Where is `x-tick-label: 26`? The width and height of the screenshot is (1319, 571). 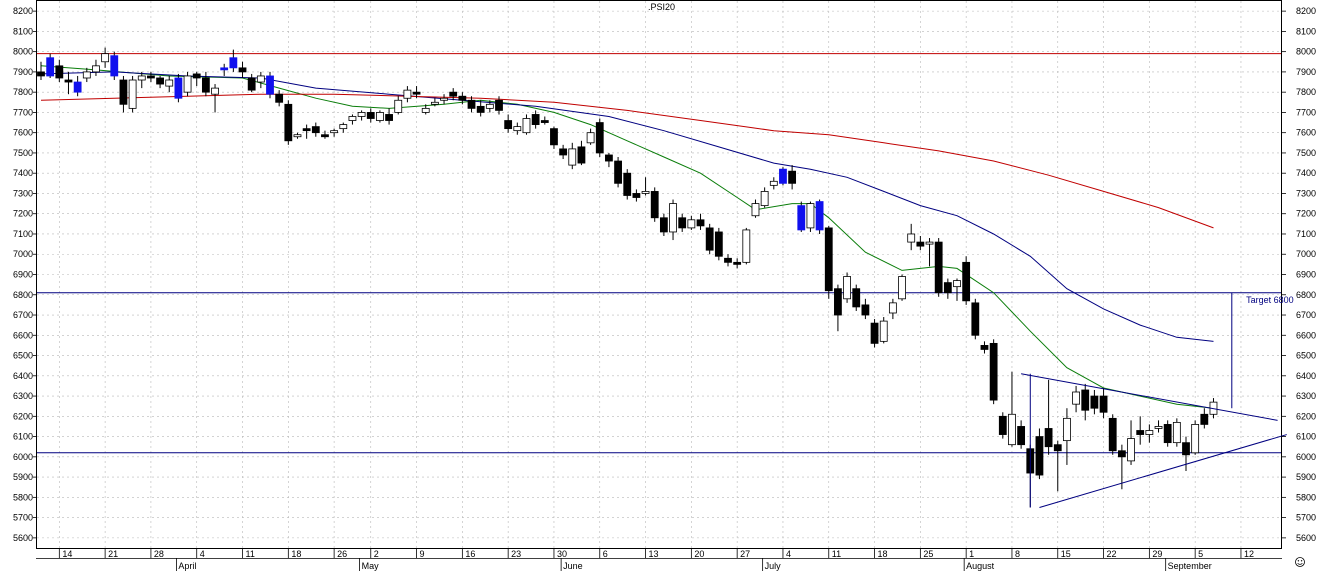
x-tick-label: 26 is located at coordinates (342, 554).